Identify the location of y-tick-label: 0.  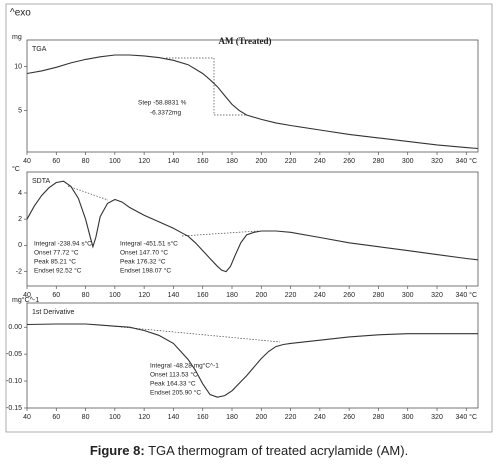
(20, 245).